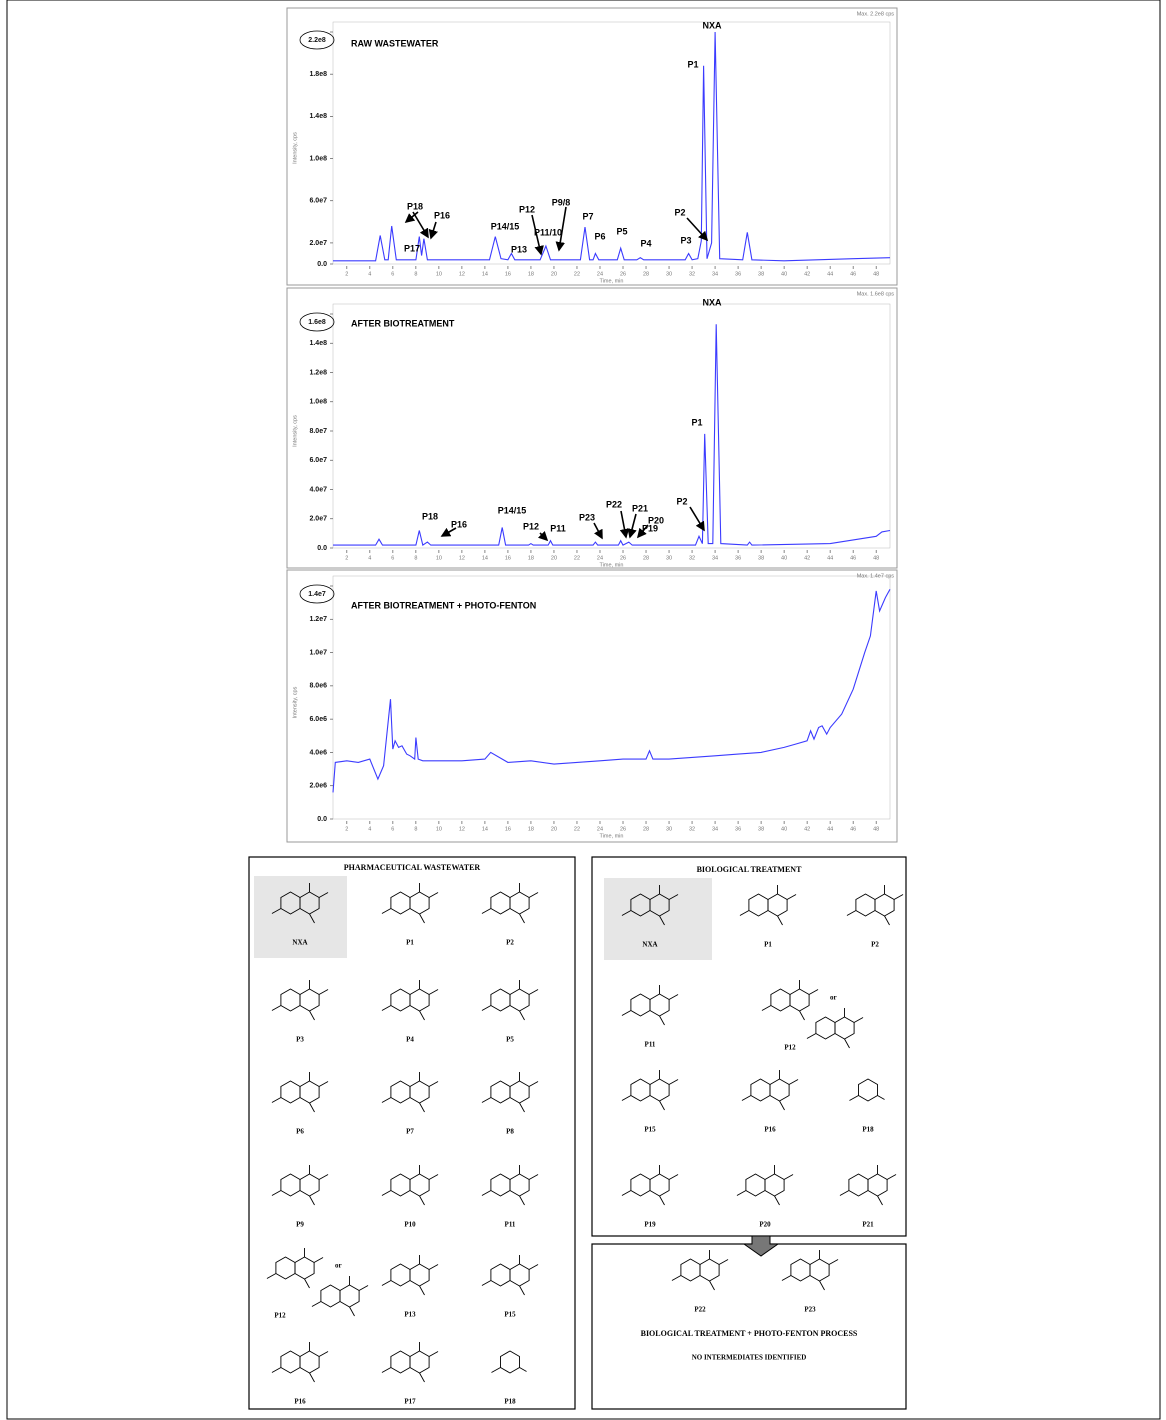 This screenshot has width=1166, height=1420. What do you see at coordinates (317, 322) in the screenshot?
I see `max-circle` at bounding box center [317, 322].